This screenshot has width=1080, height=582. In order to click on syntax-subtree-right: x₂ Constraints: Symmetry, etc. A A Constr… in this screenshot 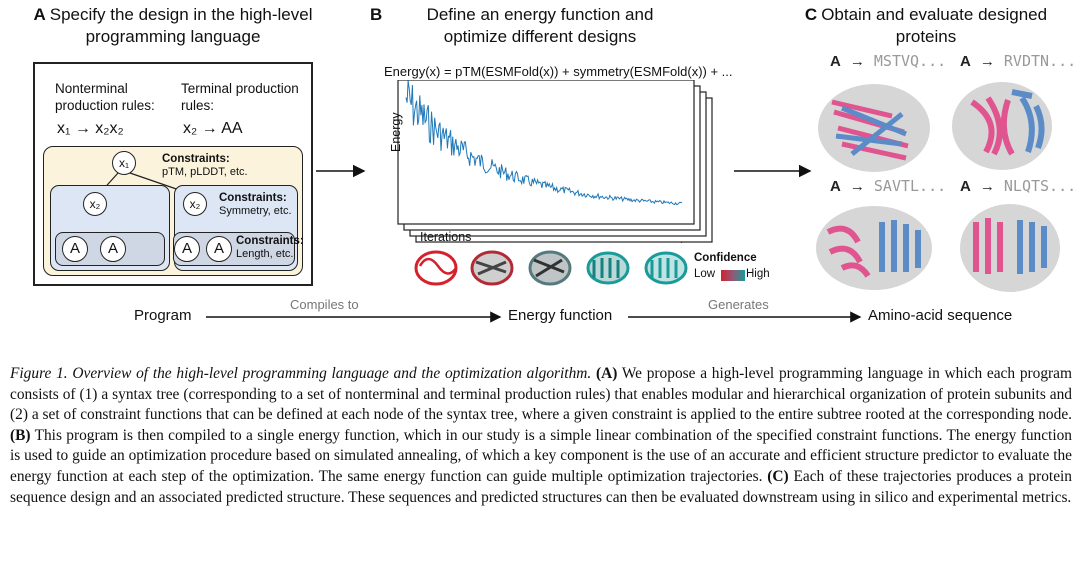, I will do `click(238, 228)`.